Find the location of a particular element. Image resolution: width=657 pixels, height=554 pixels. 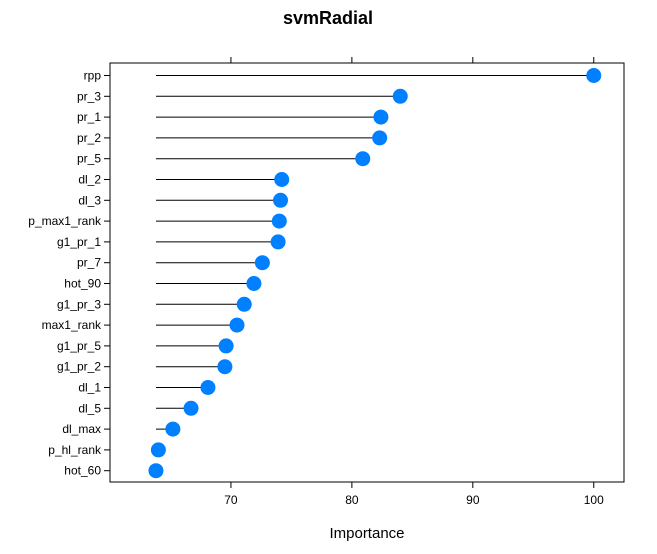

y-tick-label-pr-2: pr_2 is located at coordinates (89, 138).